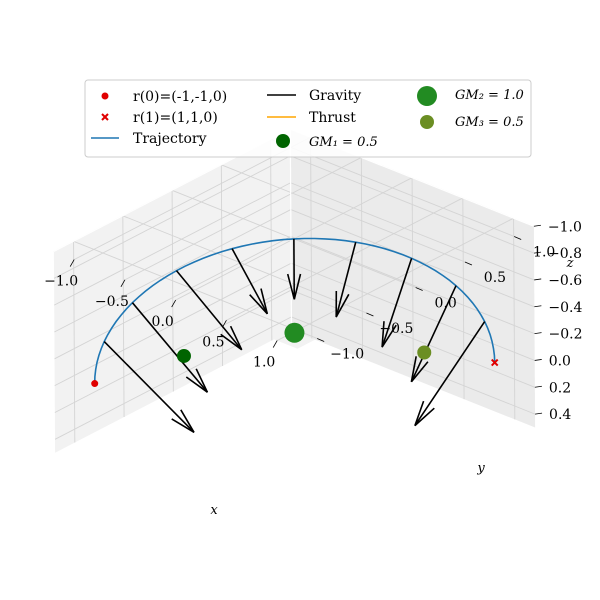 This screenshot has height=600, width=600. I want to click on legend-label-end: r(1)=(1,1,0), so click(175, 118).